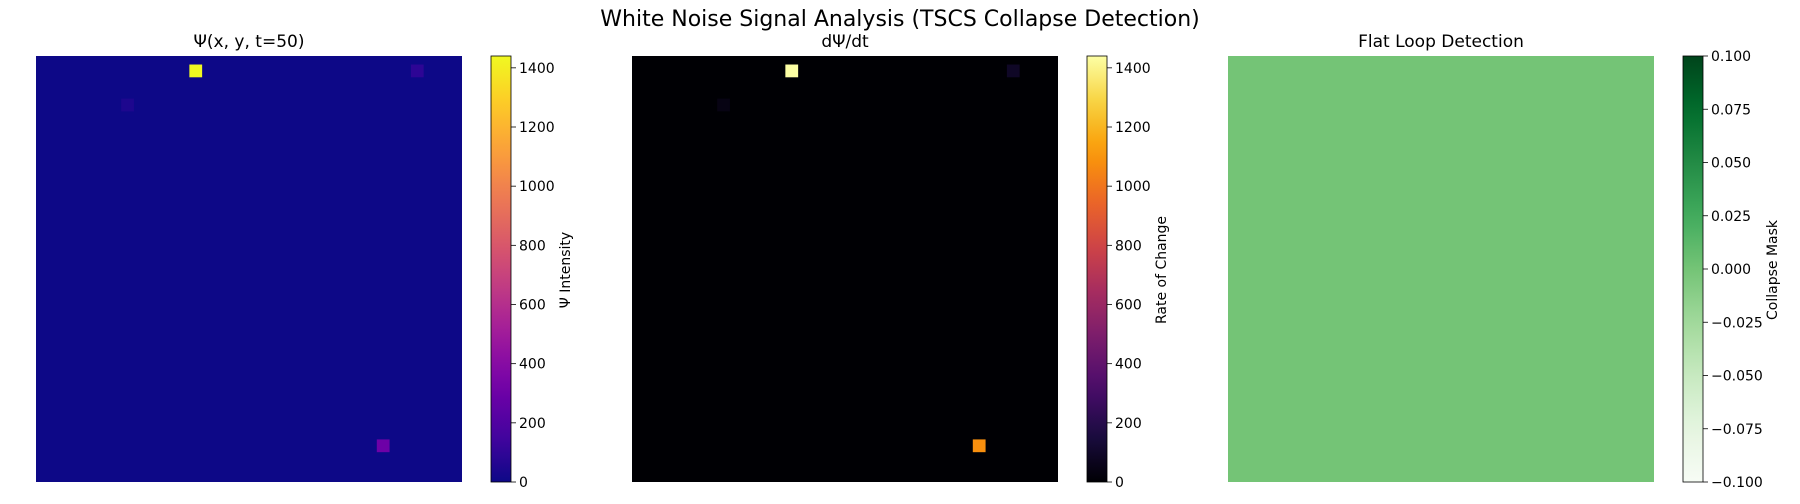  Describe the element at coordinates (845, 42) in the screenshot. I see `panel-2-title: dΨ/dt` at that location.